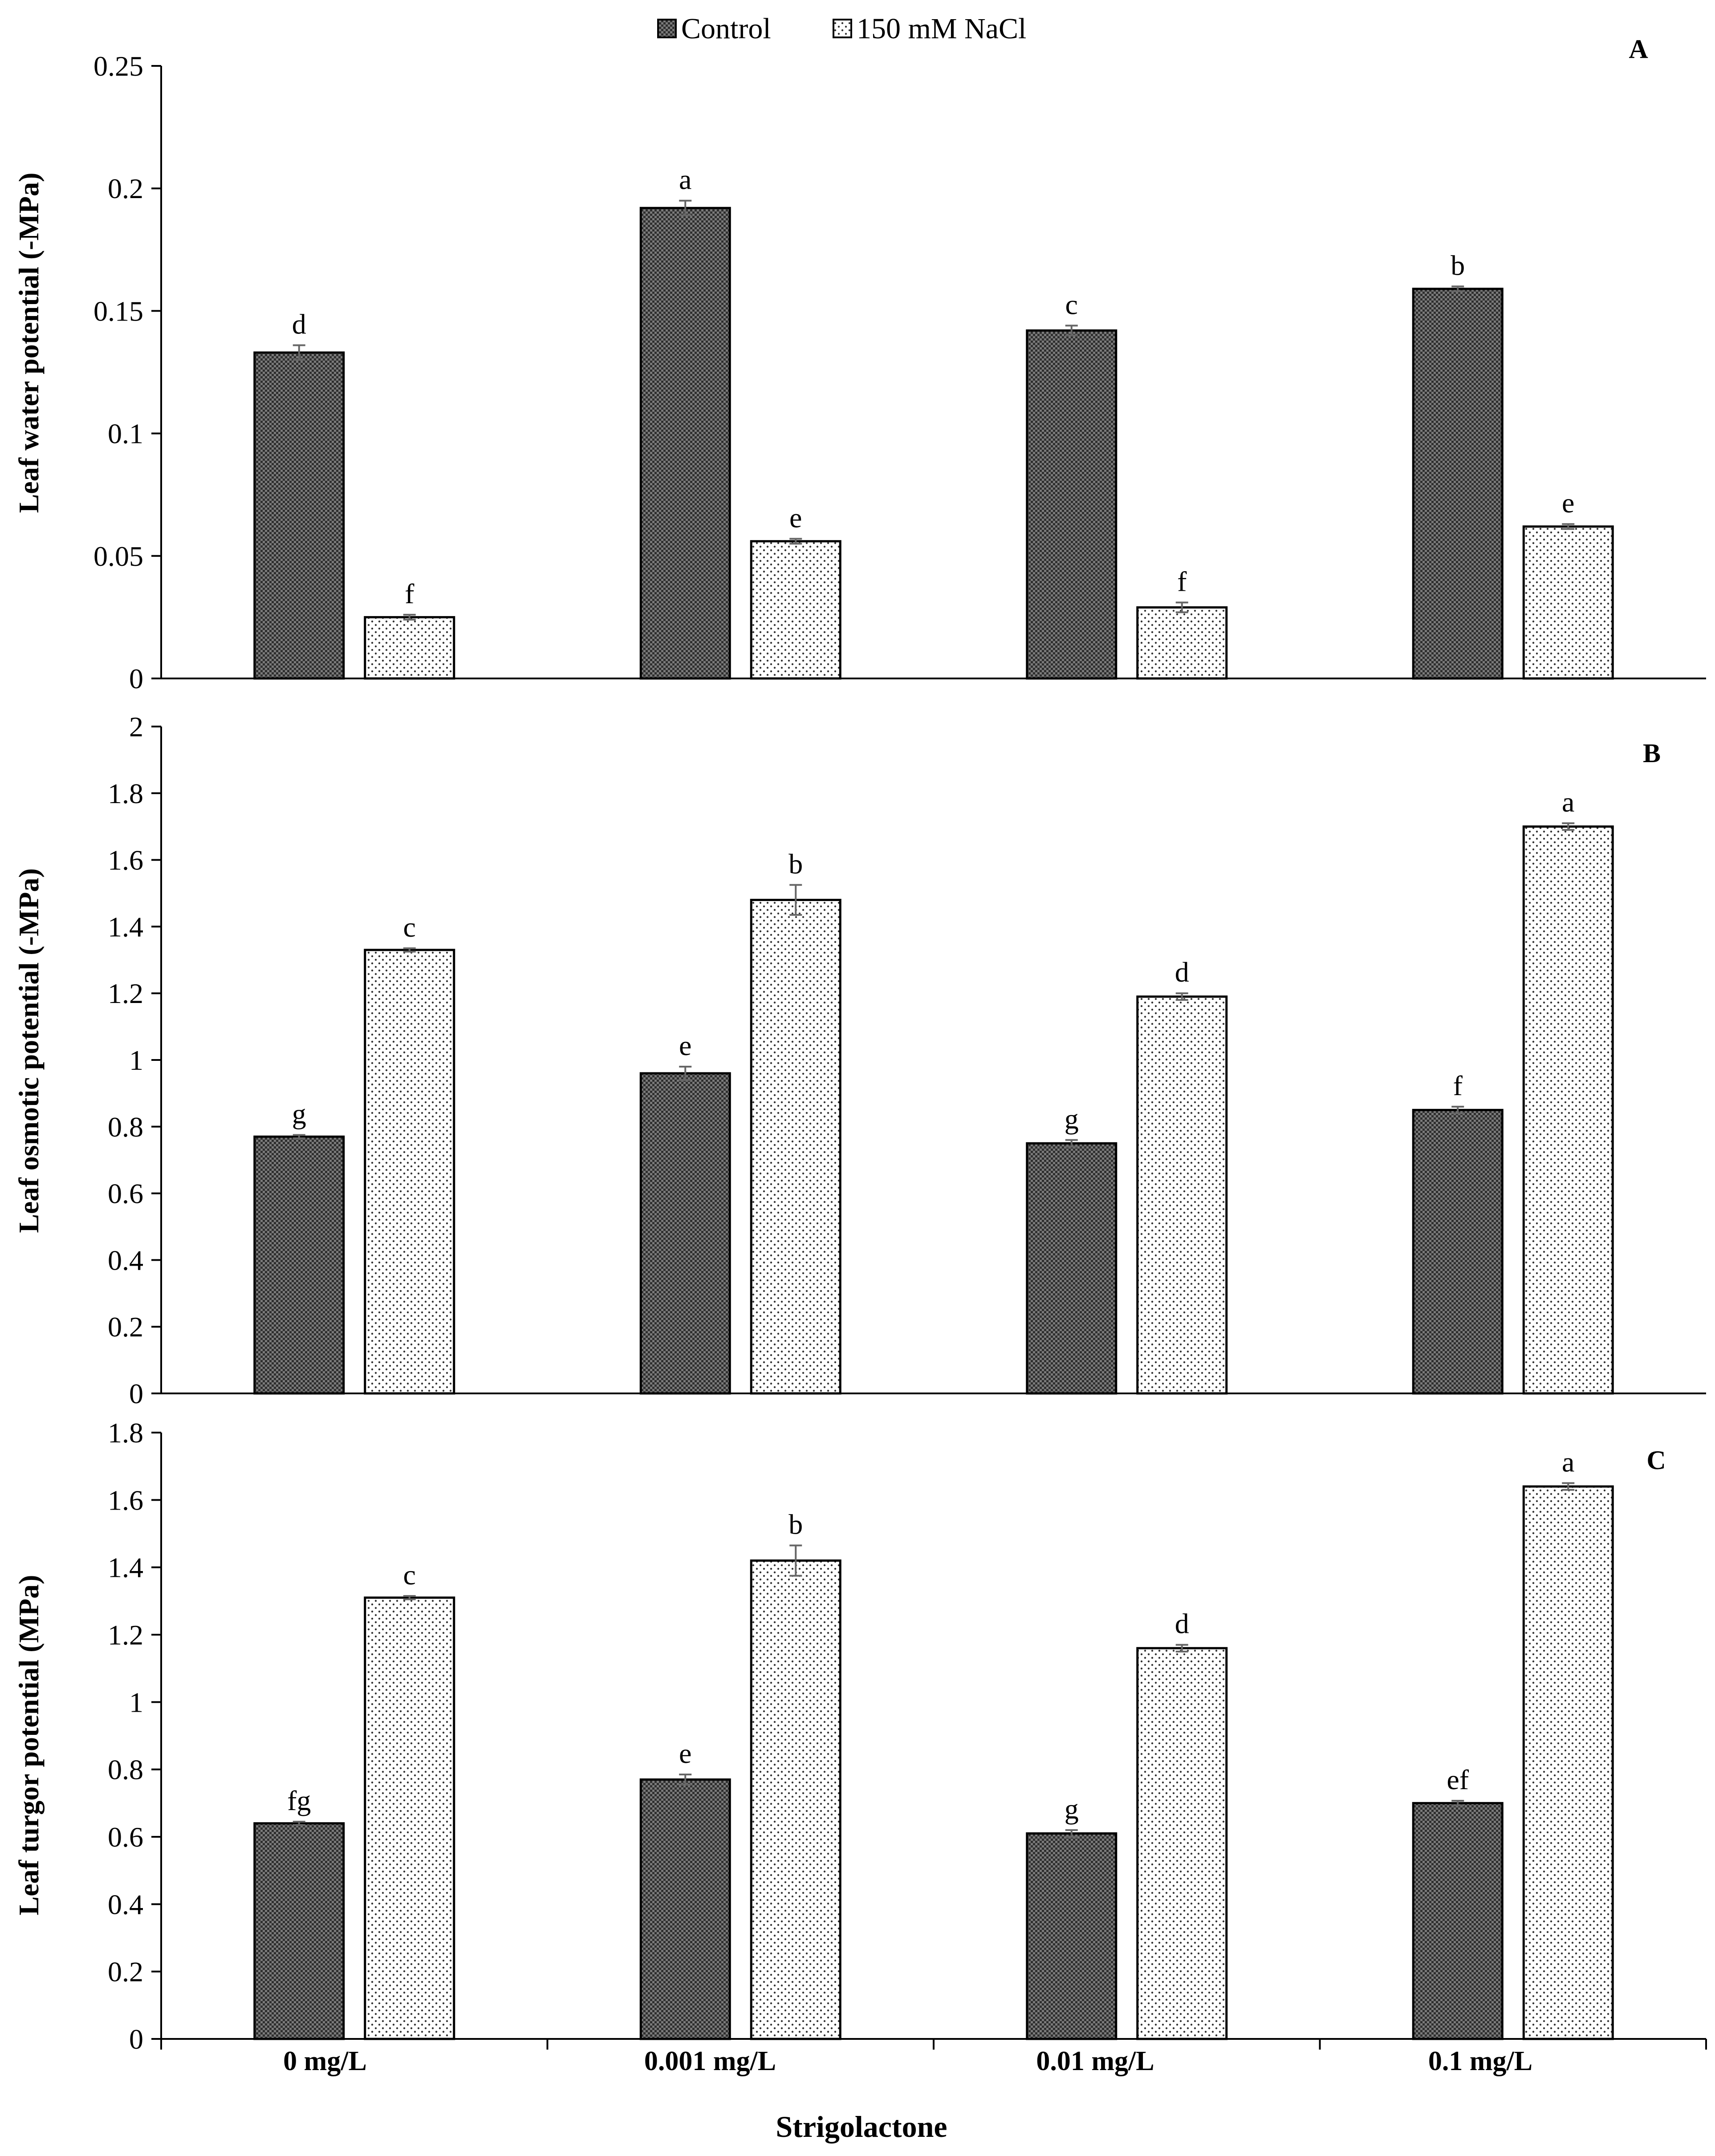  Describe the element at coordinates (409, 927) in the screenshot. I see `panel-b-significance-label: c` at that location.